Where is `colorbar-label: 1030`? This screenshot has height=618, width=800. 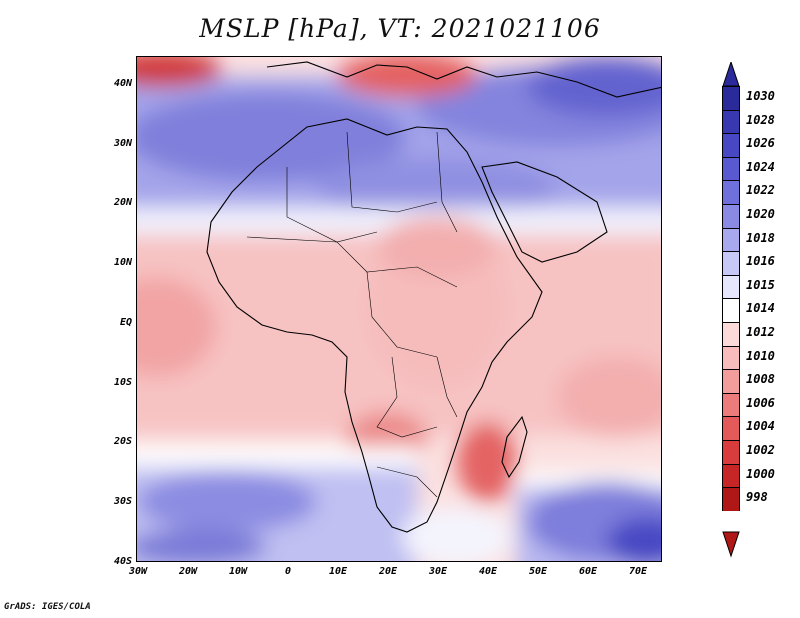 colorbar-label: 1030 is located at coordinates (760, 96).